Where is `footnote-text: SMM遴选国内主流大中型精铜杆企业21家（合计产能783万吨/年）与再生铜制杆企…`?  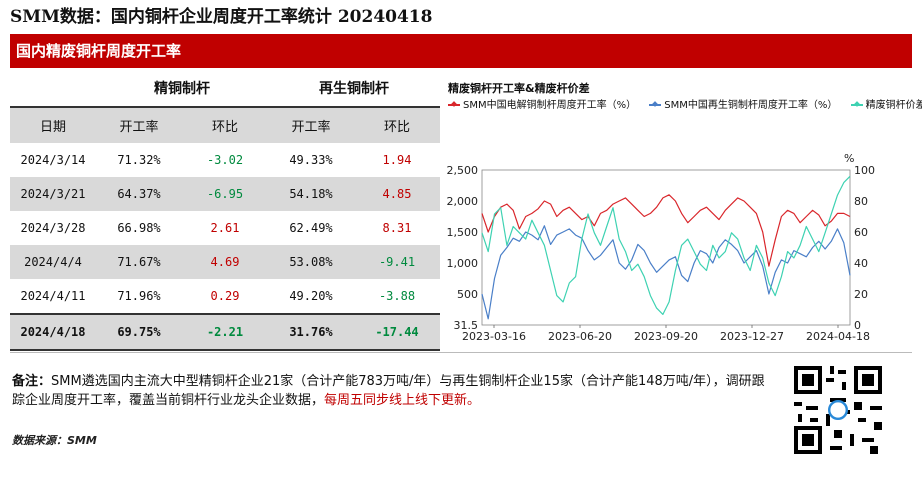
footnote-text: SMM遴选国内主流大中型精铜杆企业21家（合计产能783万吨/年）与再生铜制杆企… is located at coordinates (388, 391).